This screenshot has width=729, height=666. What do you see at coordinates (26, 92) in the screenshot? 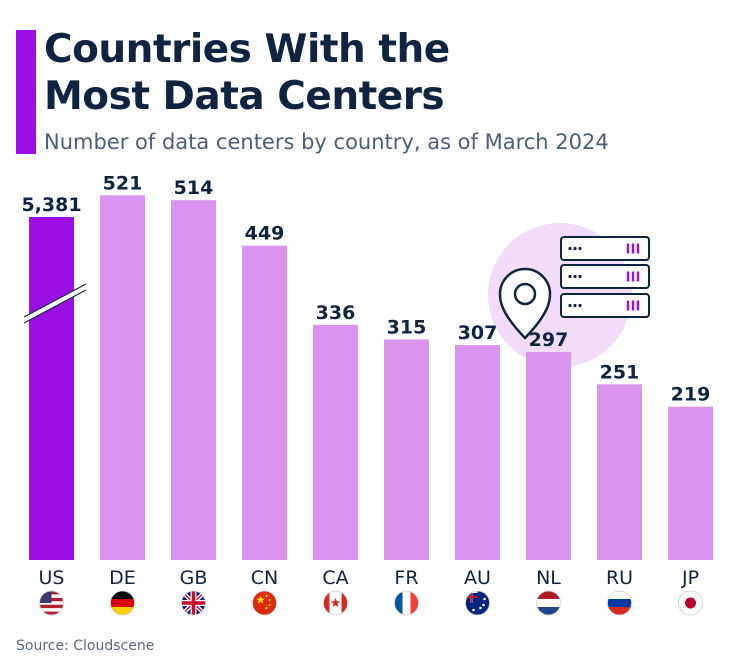
I see `title-accent-bar` at bounding box center [26, 92].